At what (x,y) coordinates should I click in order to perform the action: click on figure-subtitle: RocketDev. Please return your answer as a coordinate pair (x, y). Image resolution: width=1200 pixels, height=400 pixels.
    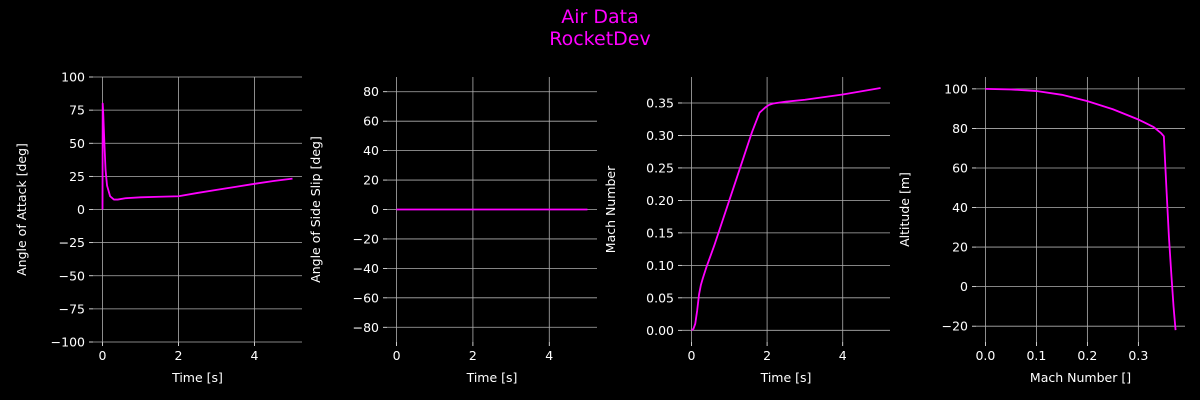
    Looking at the image, I should click on (600, 39).